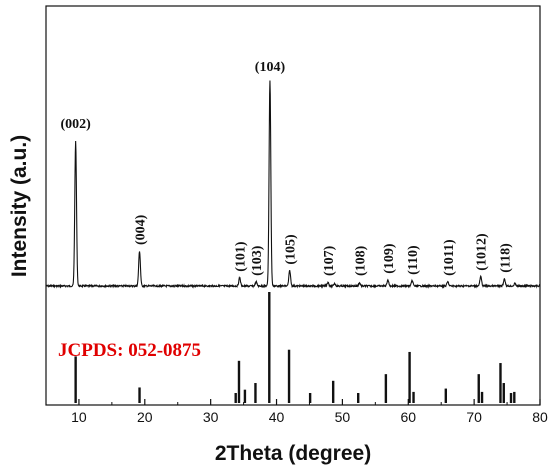 This screenshot has width=550, height=472. What do you see at coordinates (408, 417) in the screenshot?
I see `x-tick-label-5: 60` at bounding box center [408, 417].